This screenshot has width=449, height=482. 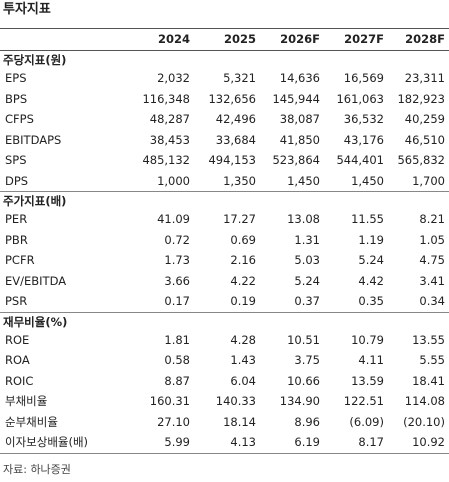 I want to click on column-header: 2026F, so click(x=300, y=39).